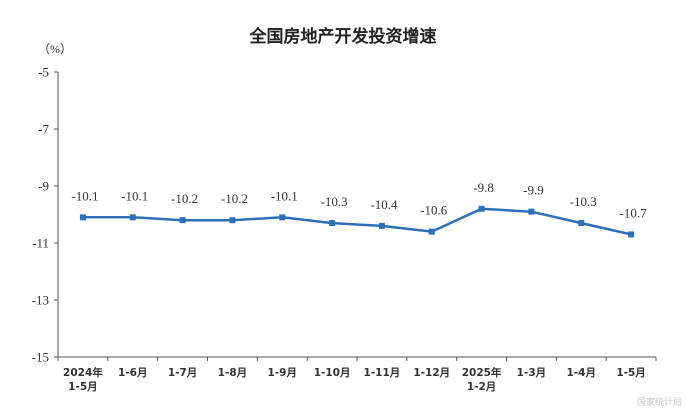 This screenshot has width=687, height=410. Describe the element at coordinates (40, 300) in the screenshot. I see `y-tick-label: -13` at that location.